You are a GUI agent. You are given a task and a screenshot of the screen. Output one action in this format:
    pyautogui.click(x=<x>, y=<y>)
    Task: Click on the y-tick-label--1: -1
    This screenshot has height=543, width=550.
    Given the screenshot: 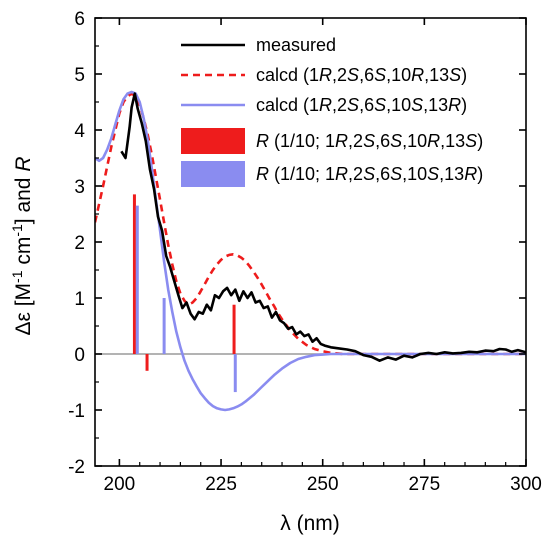 What is the action you would take?
    pyautogui.click(x=76, y=411)
    